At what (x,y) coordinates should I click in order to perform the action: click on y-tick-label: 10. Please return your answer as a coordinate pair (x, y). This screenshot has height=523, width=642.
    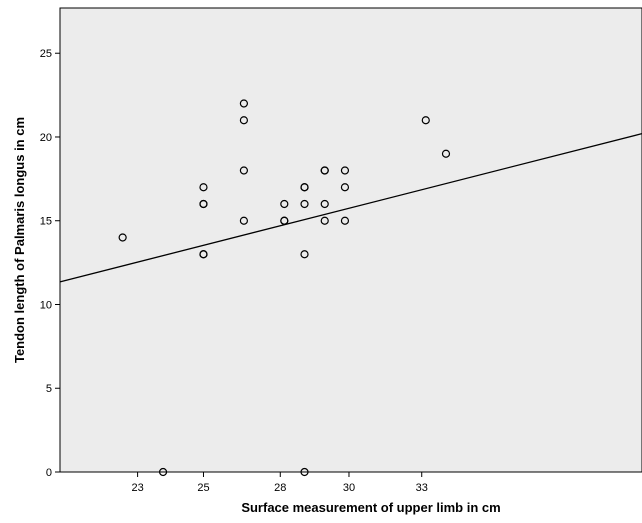
    Looking at the image, I should click on (46, 305).